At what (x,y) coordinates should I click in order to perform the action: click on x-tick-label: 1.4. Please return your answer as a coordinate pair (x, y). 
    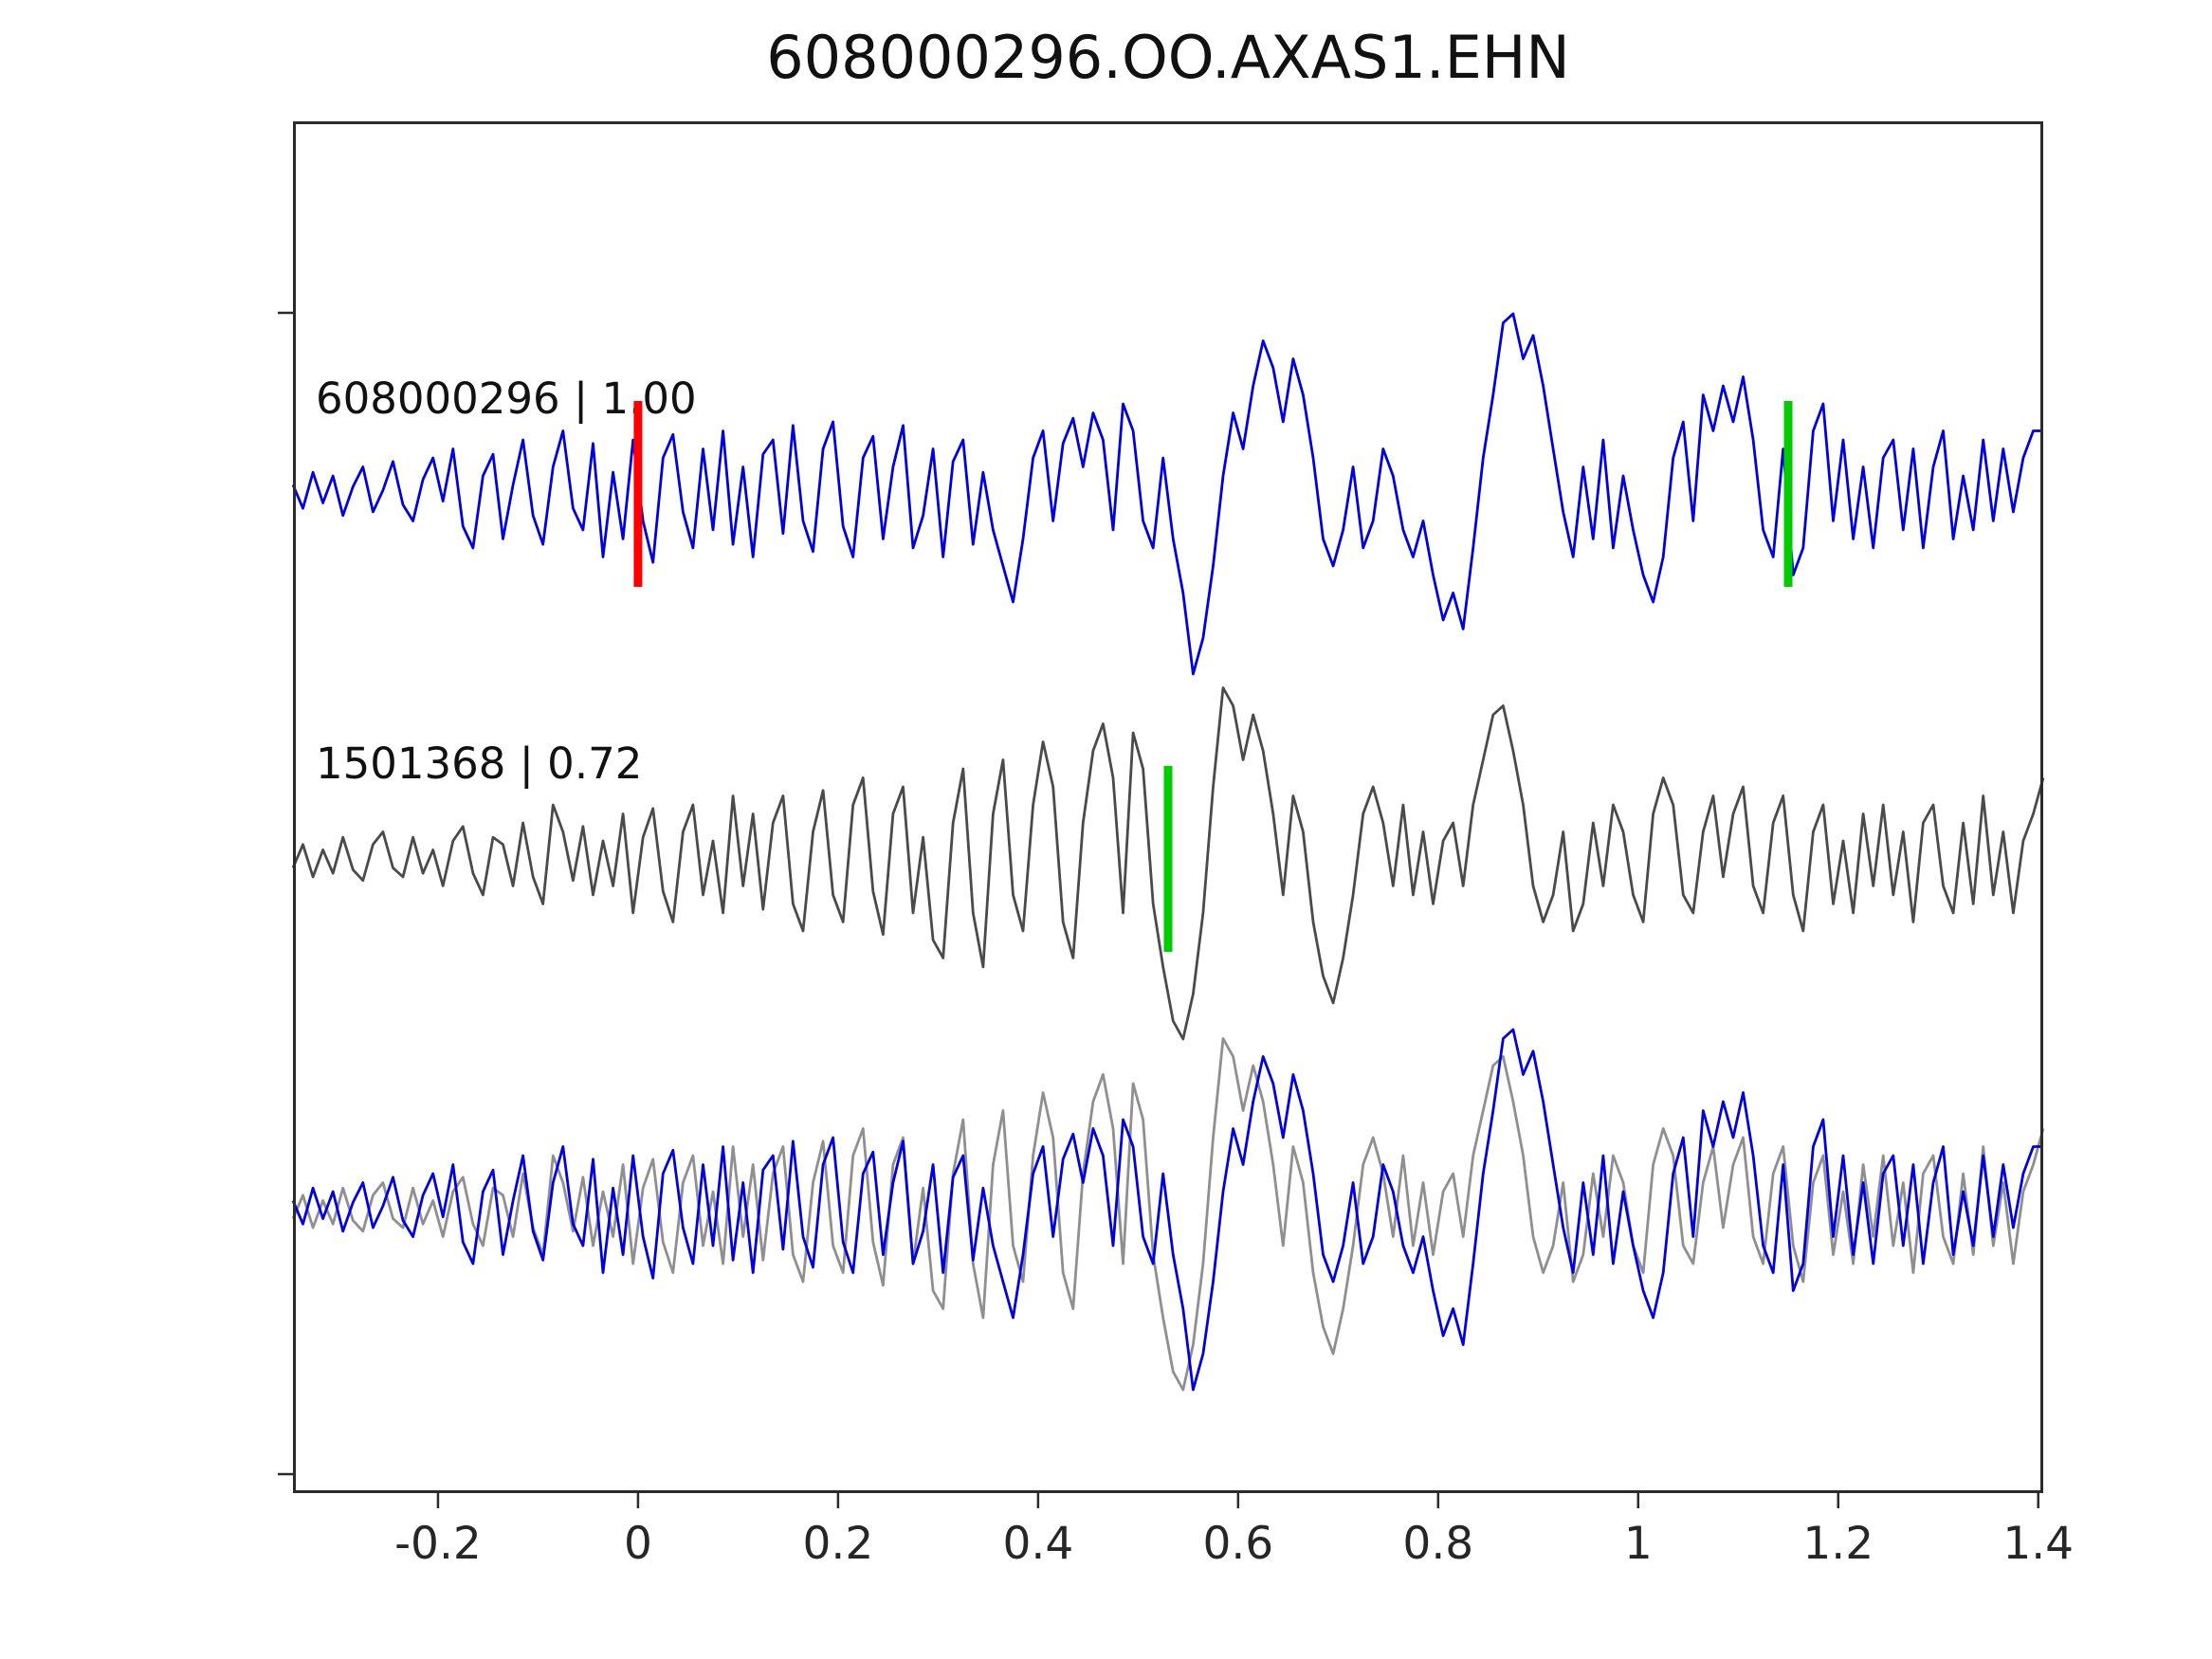
    Looking at the image, I should click on (2038, 1544).